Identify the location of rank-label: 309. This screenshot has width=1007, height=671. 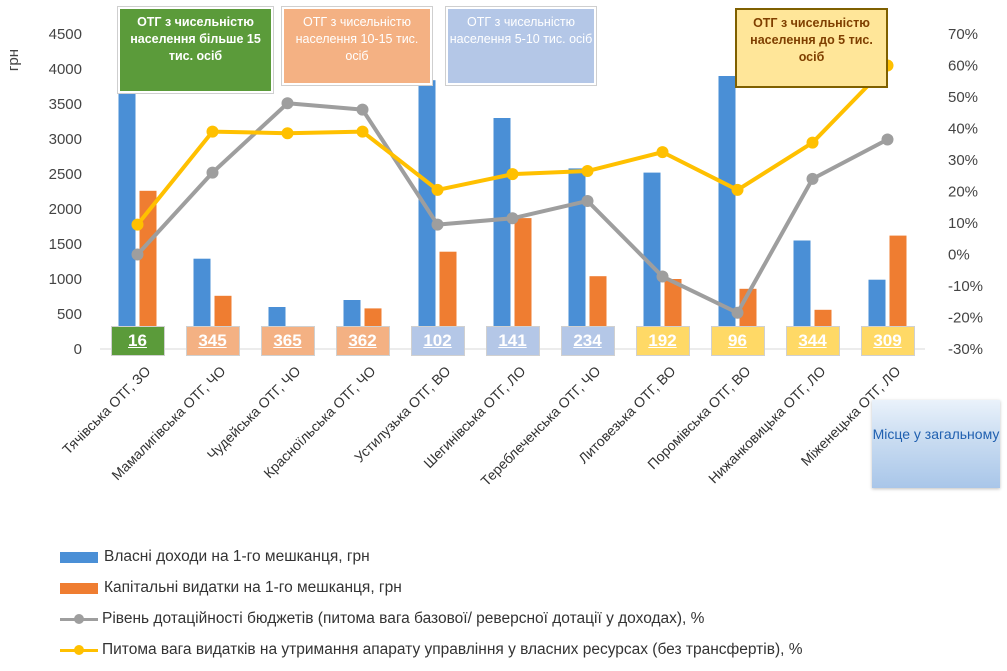
(887, 341).